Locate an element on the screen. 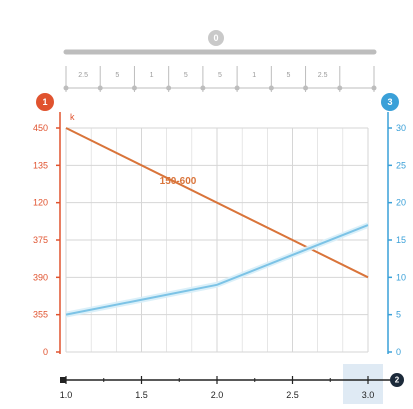 The width and height of the screenshot is (413, 409). top-range-slider: 2.5 5 1 5 5 1 5 2.5 0 is located at coordinates (220, 61).